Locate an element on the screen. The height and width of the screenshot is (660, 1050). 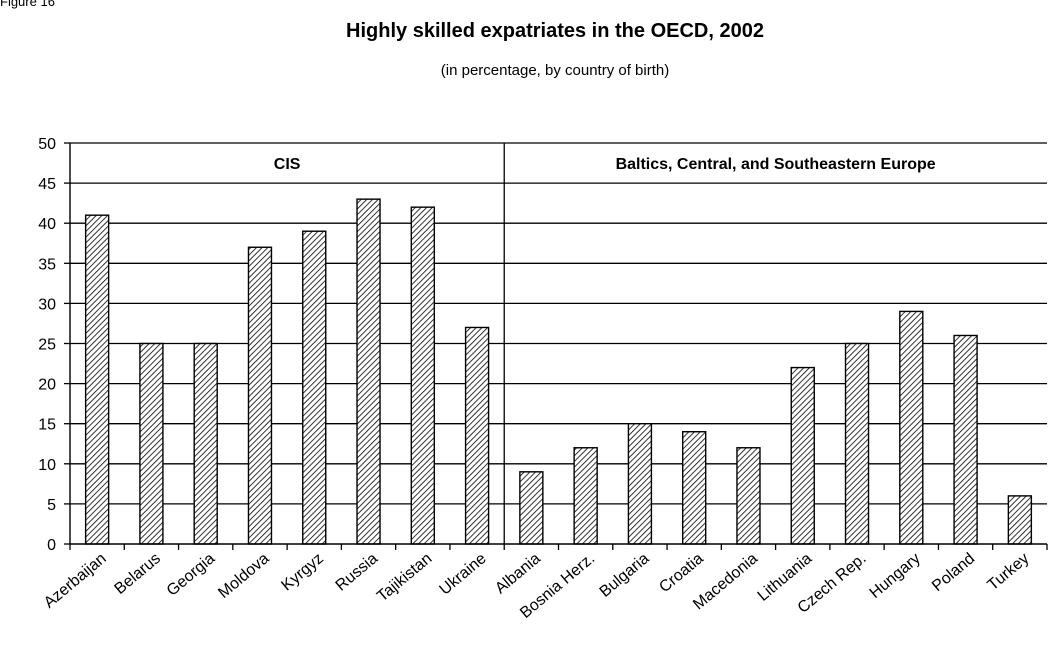
y-tick-label: 35 is located at coordinates (47, 264).